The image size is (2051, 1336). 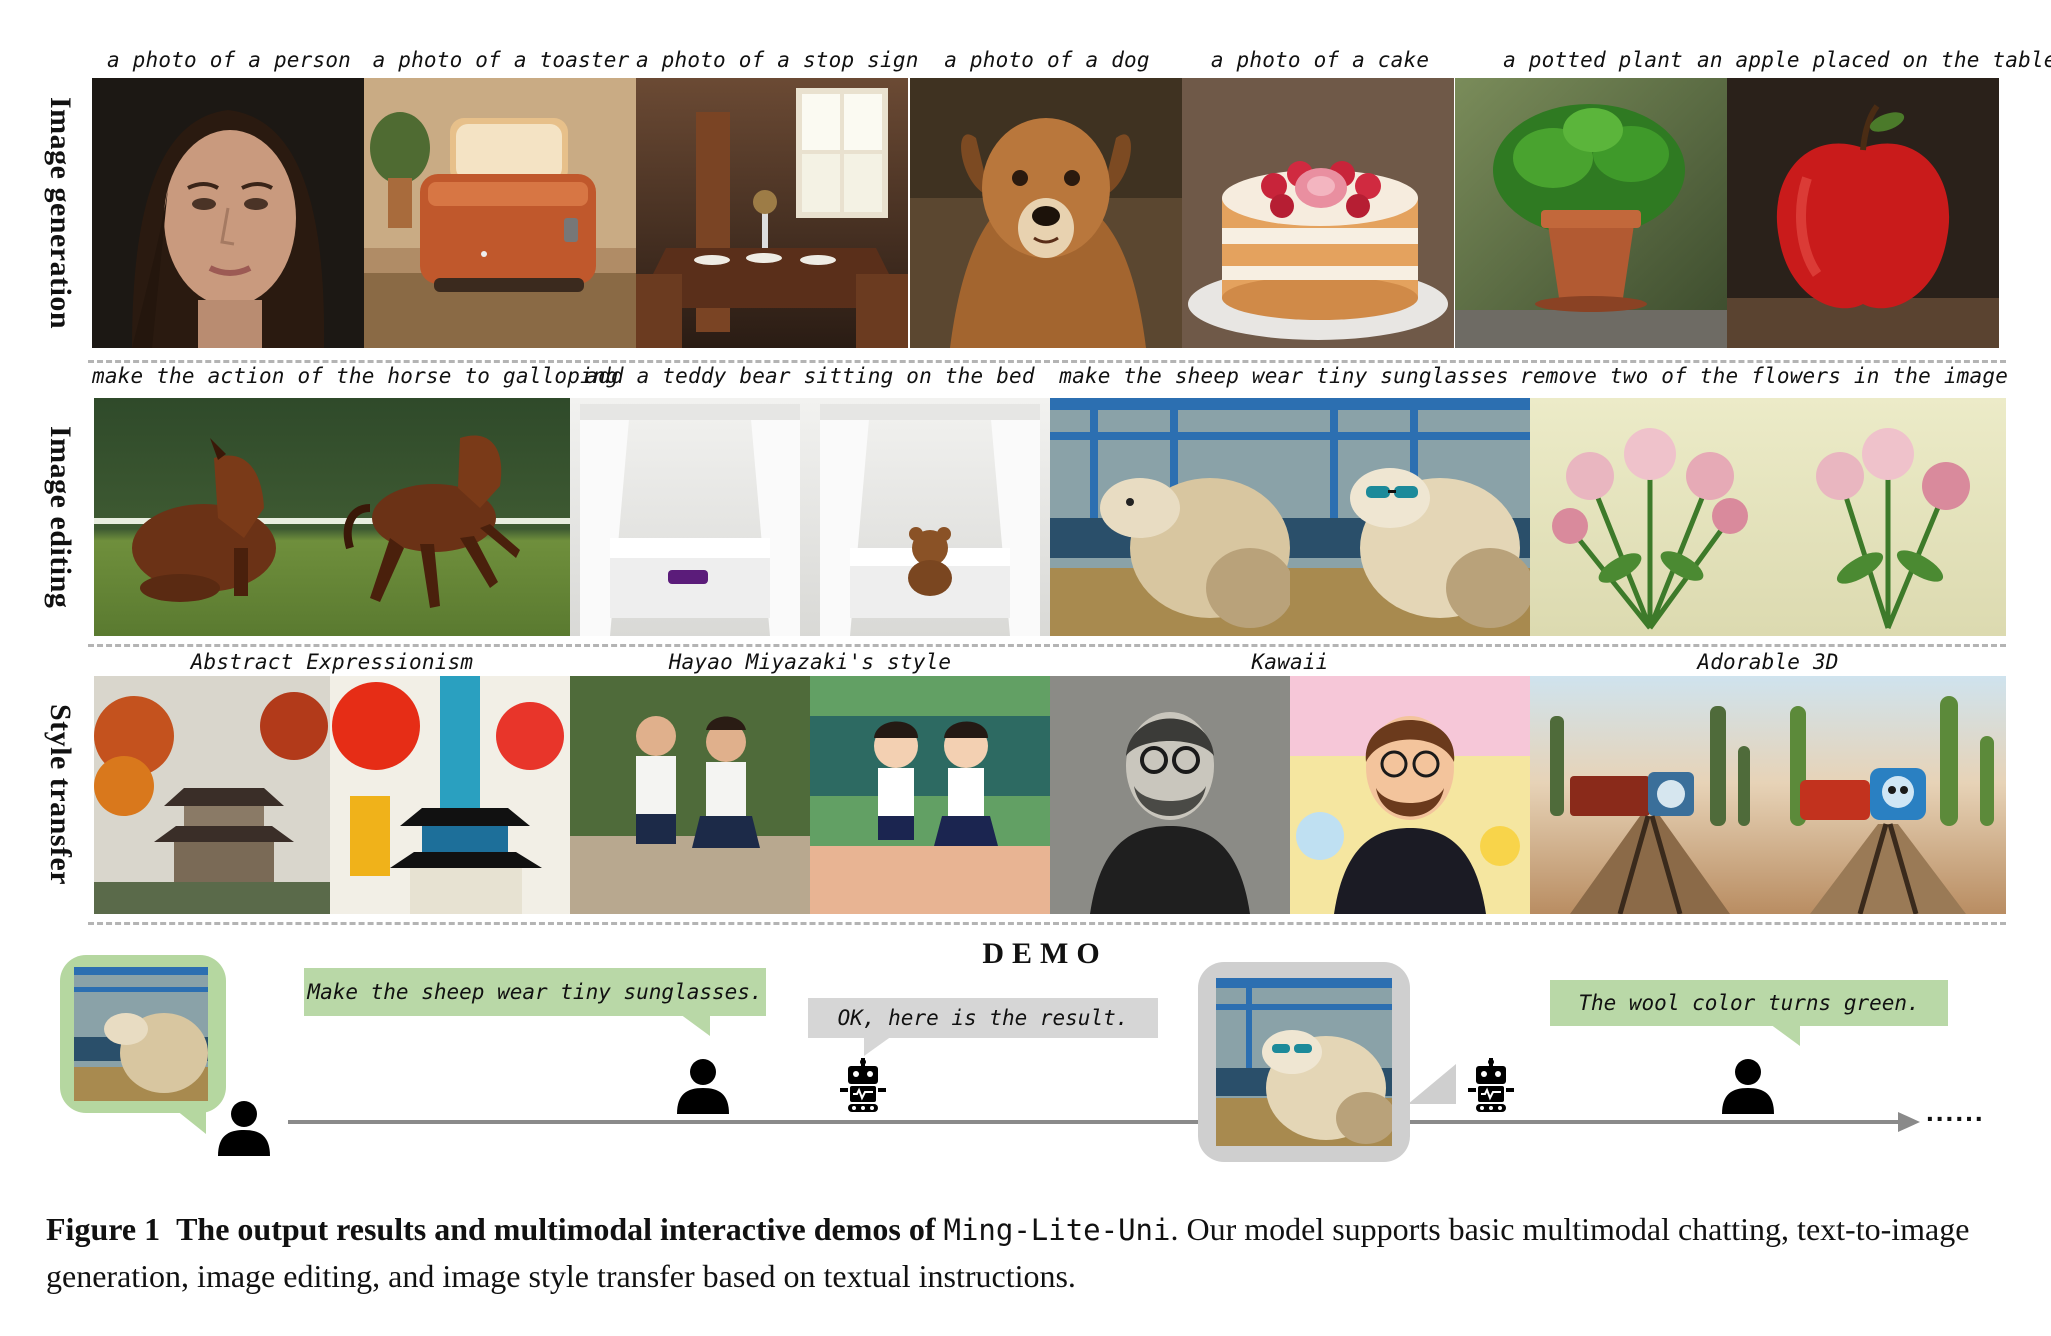 I want to click on row-label-editing: Image editing, so click(x=60, y=517).